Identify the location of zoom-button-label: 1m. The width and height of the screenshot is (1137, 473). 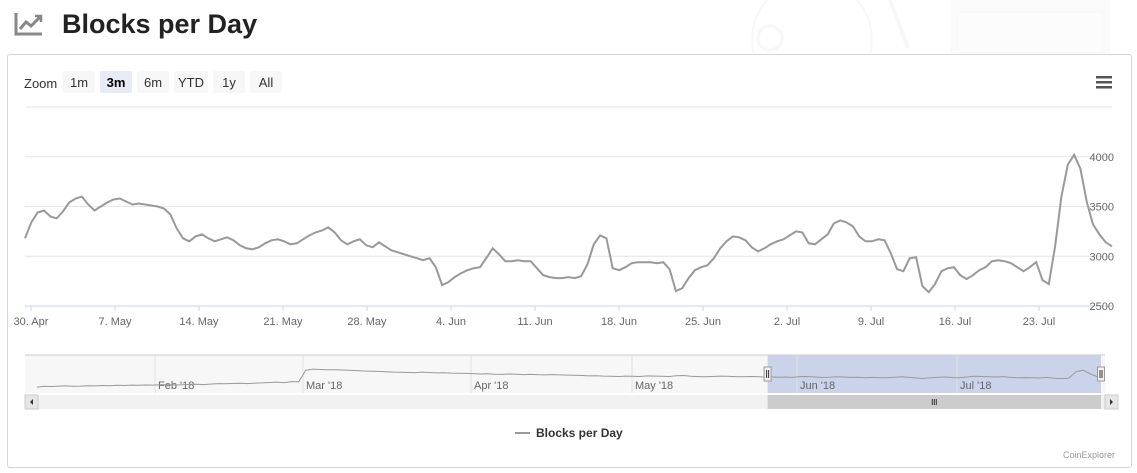
(79, 82).